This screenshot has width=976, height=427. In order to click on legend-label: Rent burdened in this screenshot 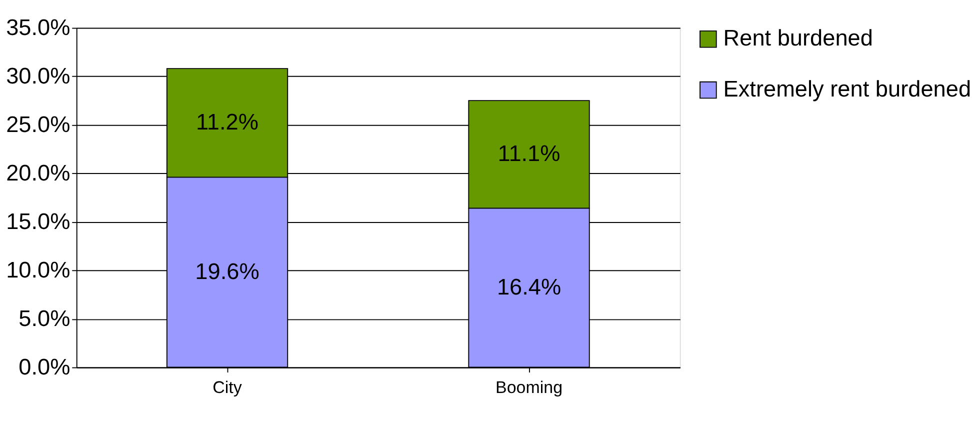, I will do `click(798, 38)`.